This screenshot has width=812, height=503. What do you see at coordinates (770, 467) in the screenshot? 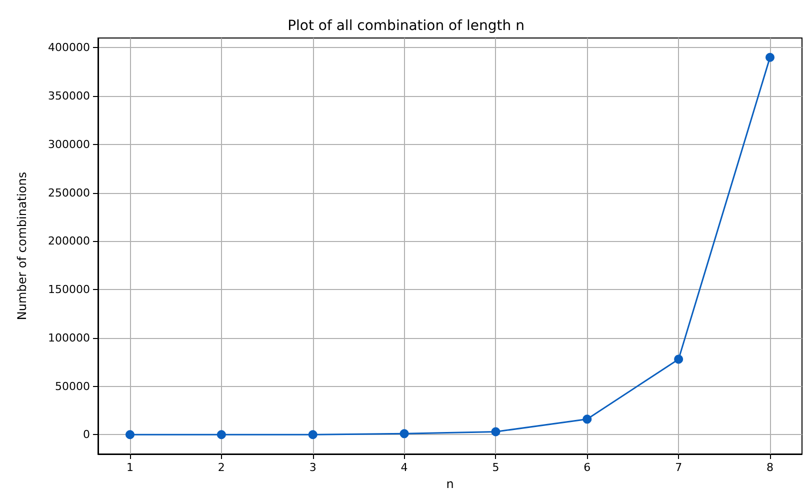
I see `x-tick-label: 8` at bounding box center [770, 467].